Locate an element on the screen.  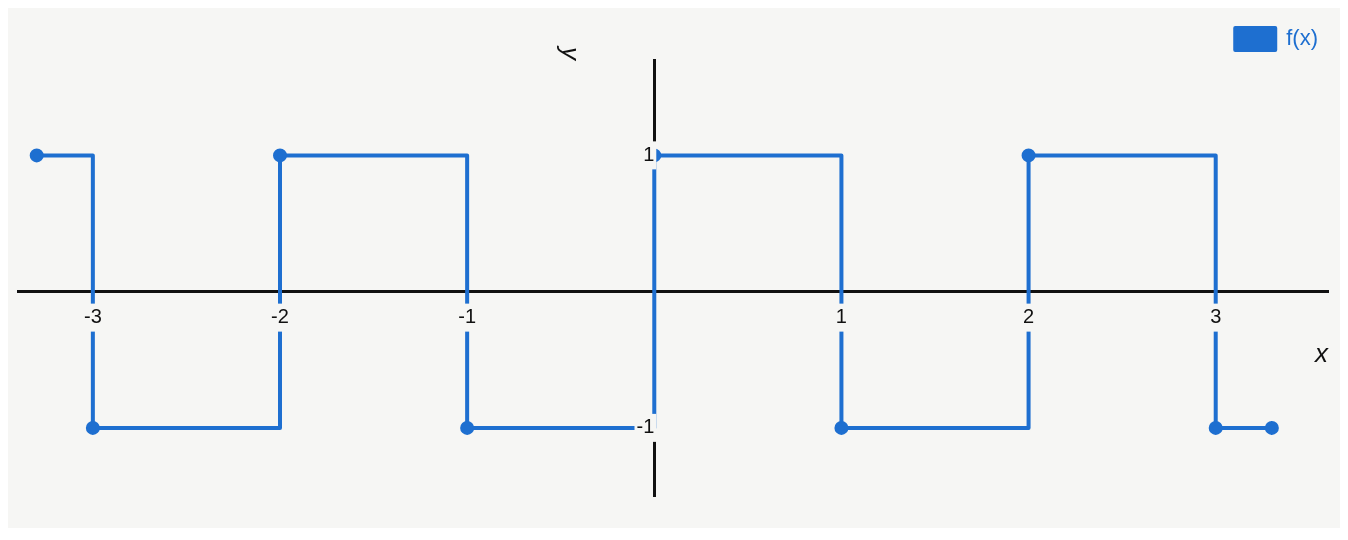
x-axis-title: x is located at coordinates (1321, 353).